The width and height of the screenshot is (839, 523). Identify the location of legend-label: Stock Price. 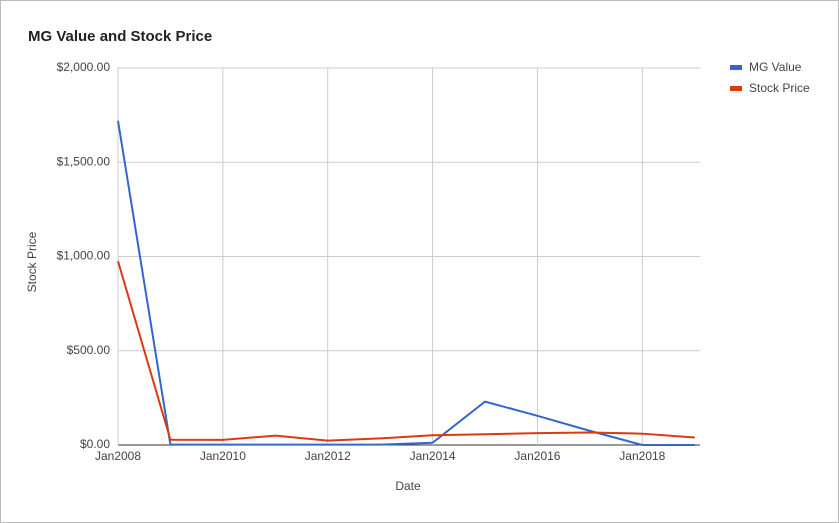
(779, 88).